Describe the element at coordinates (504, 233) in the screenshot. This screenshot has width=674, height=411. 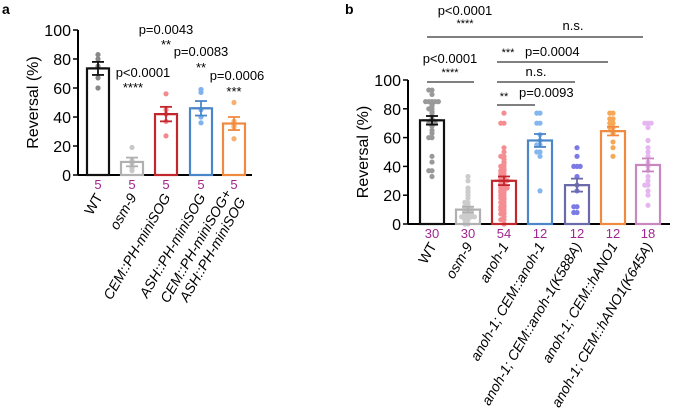
I see `n-label: 54` at that location.